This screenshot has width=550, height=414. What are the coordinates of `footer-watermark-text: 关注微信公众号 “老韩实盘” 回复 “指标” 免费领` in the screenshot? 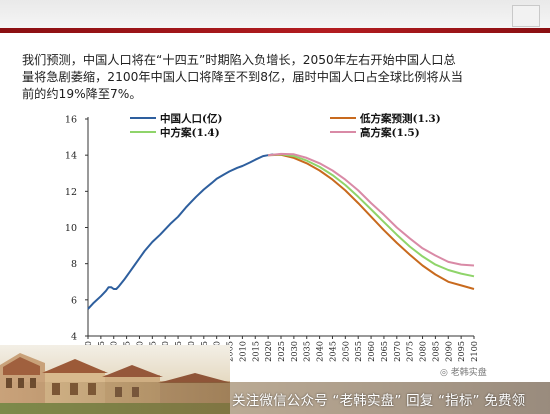 It's located at (379, 401).